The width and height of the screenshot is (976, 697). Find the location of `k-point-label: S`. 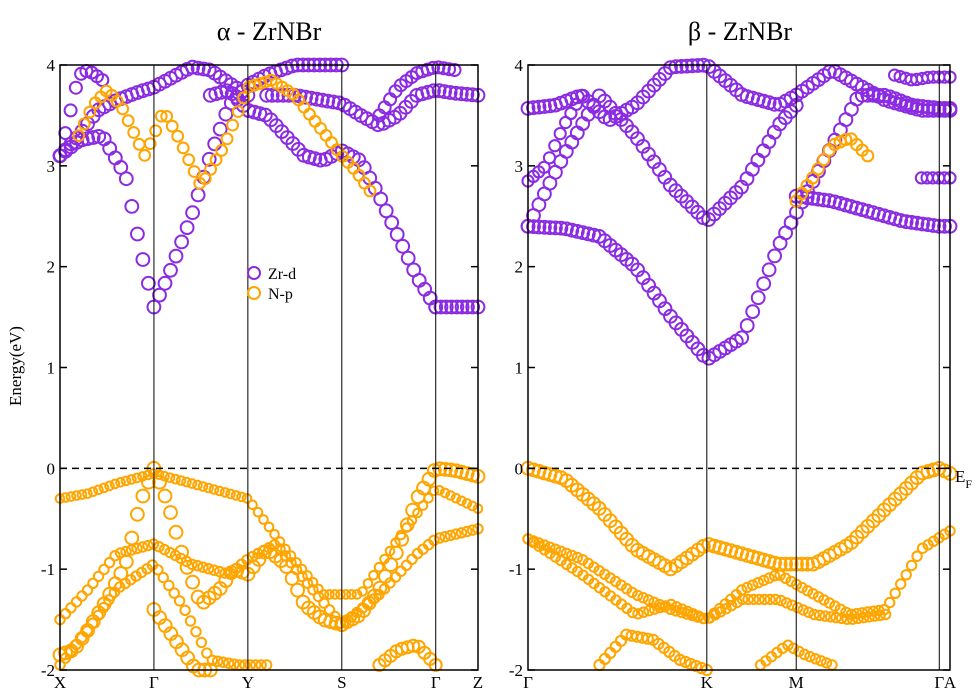

k-point-label: S is located at coordinates (341, 682).